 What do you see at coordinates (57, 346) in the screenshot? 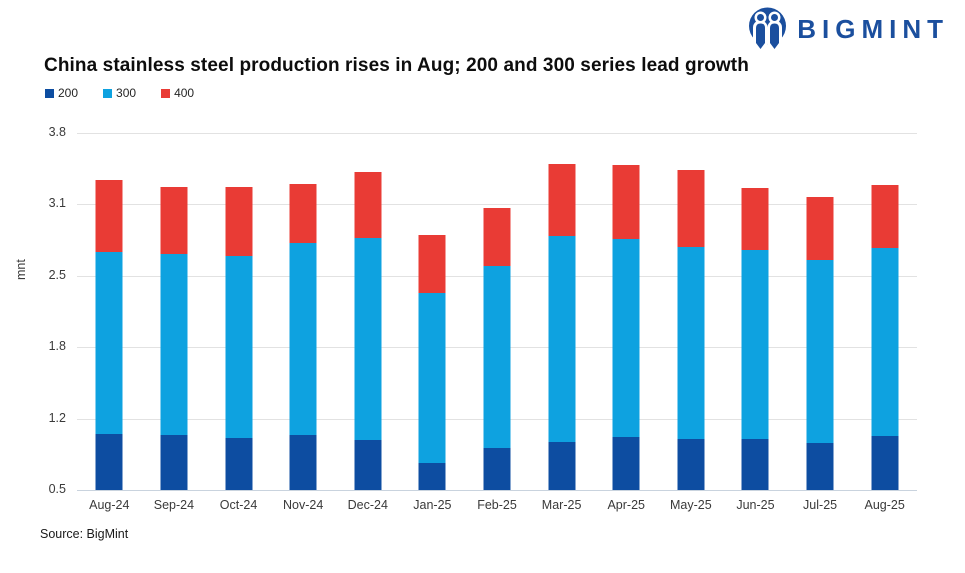
I see `y-tick-label: 1.8` at bounding box center [57, 346].